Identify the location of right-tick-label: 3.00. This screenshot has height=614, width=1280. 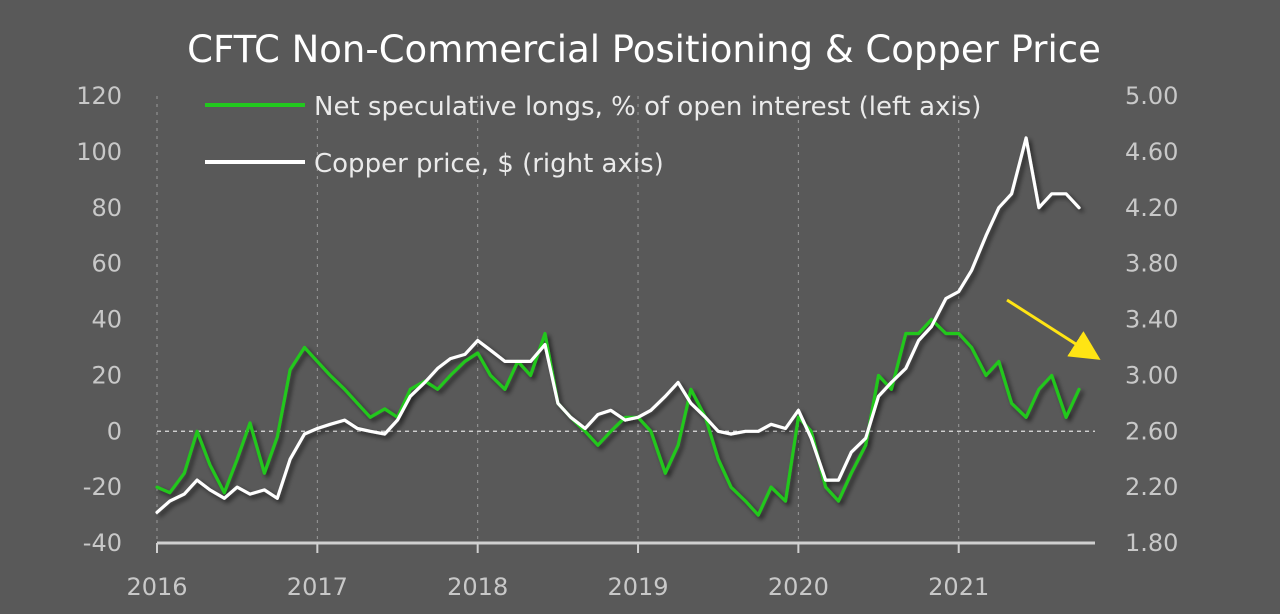
(1151, 375).